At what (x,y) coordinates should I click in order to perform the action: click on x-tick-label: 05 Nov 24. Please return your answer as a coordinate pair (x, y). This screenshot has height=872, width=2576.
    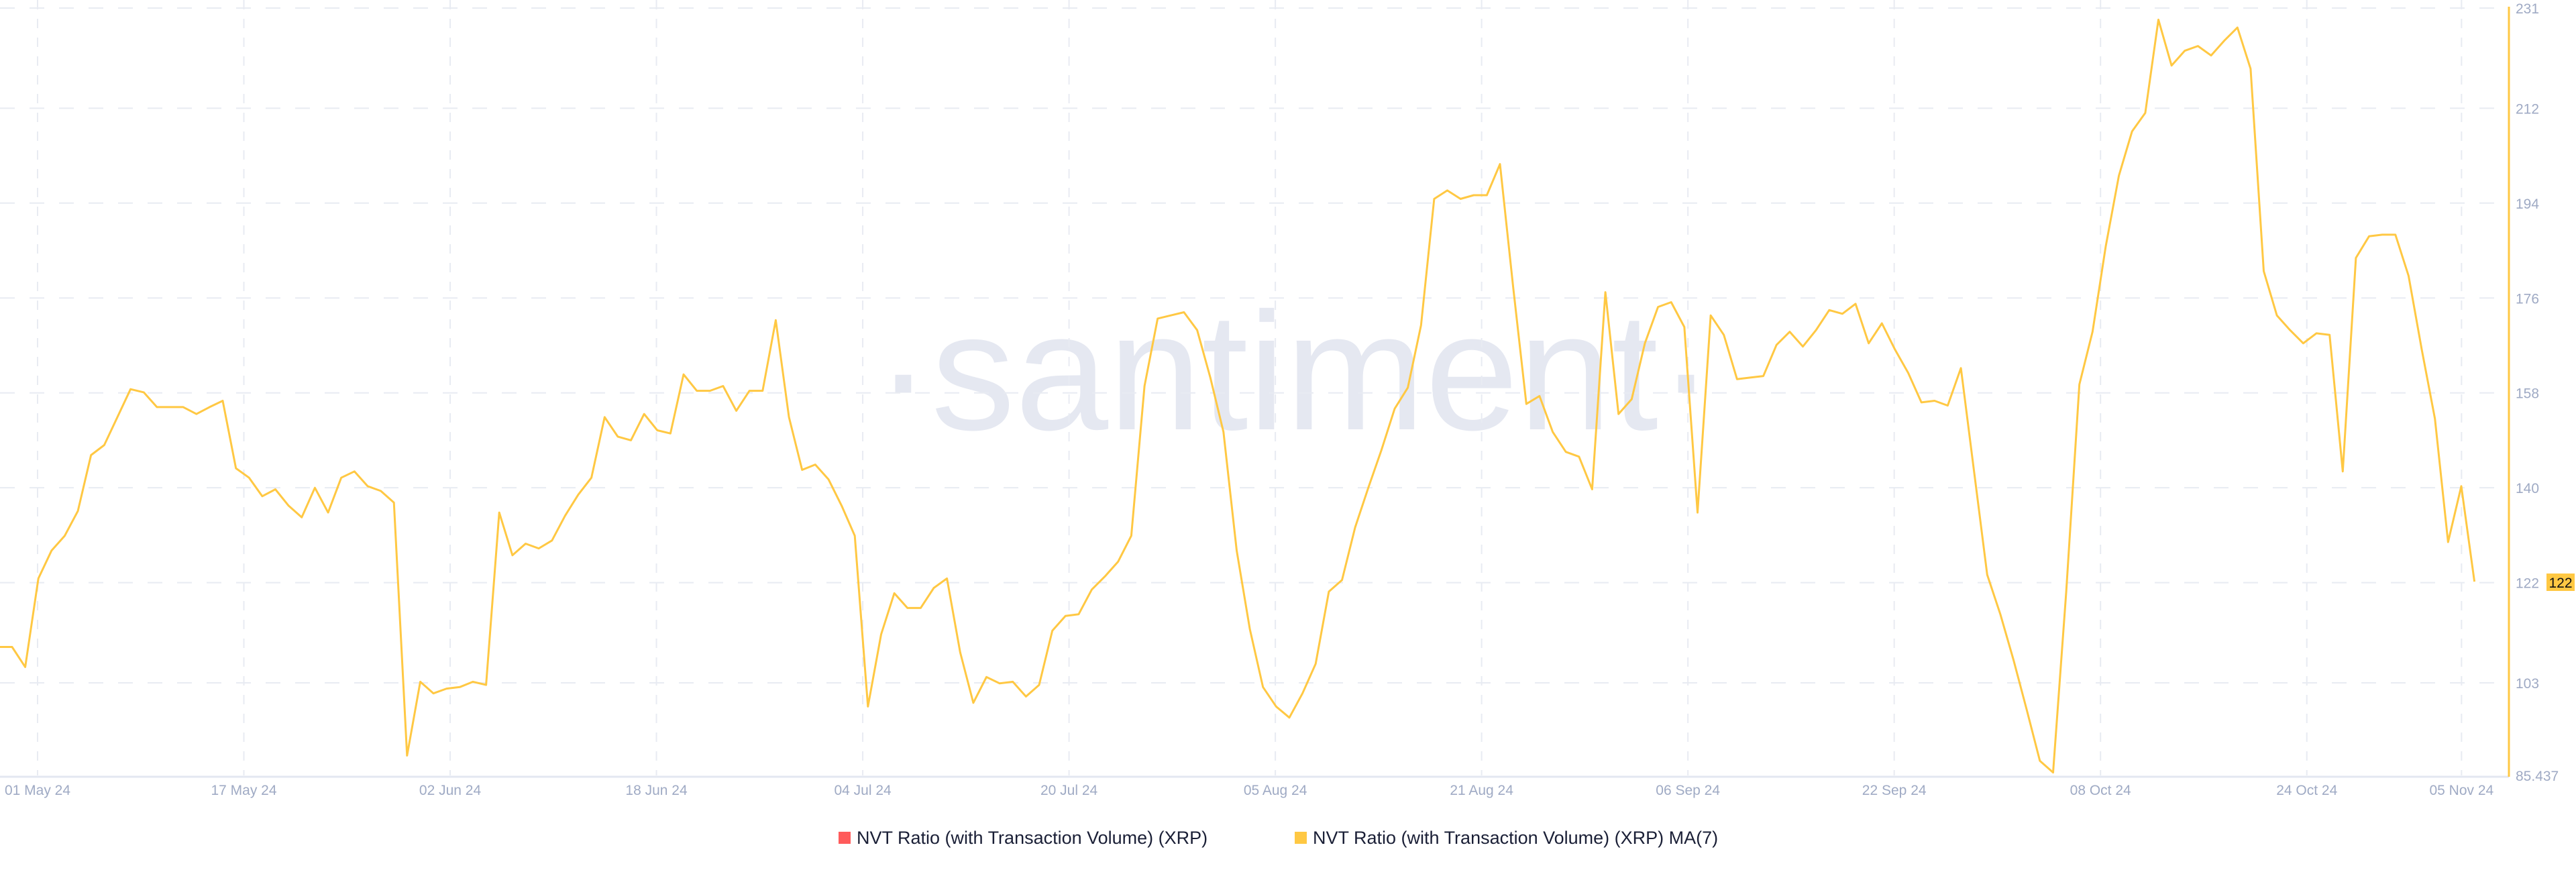
    Looking at the image, I should click on (2461, 790).